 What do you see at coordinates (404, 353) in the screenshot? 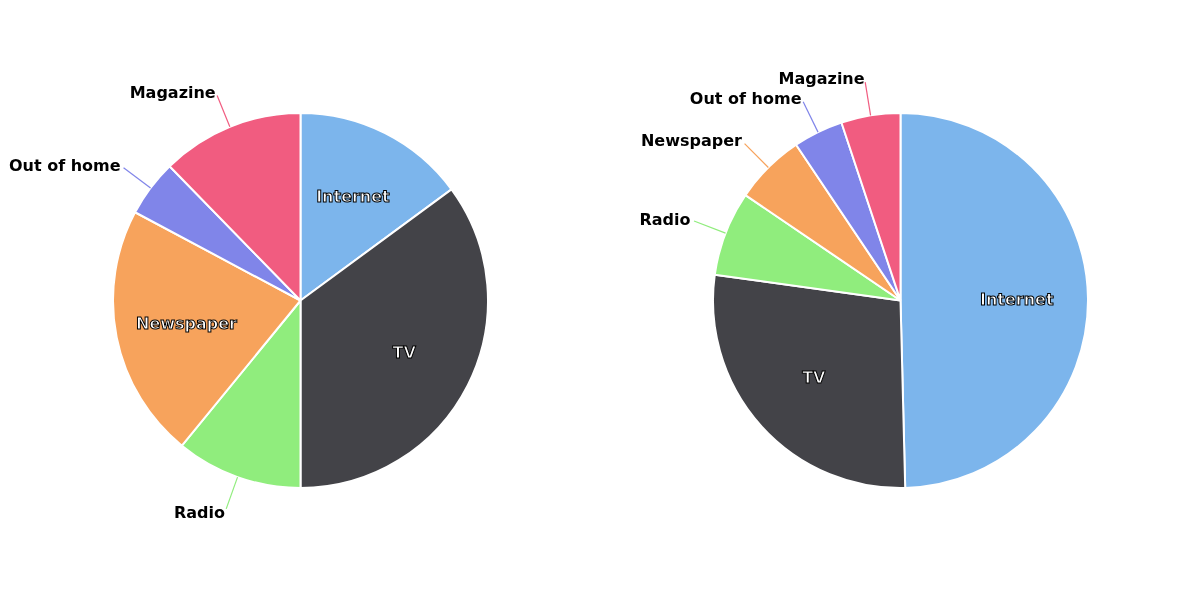
I see `slice-label: TV` at bounding box center [404, 353].